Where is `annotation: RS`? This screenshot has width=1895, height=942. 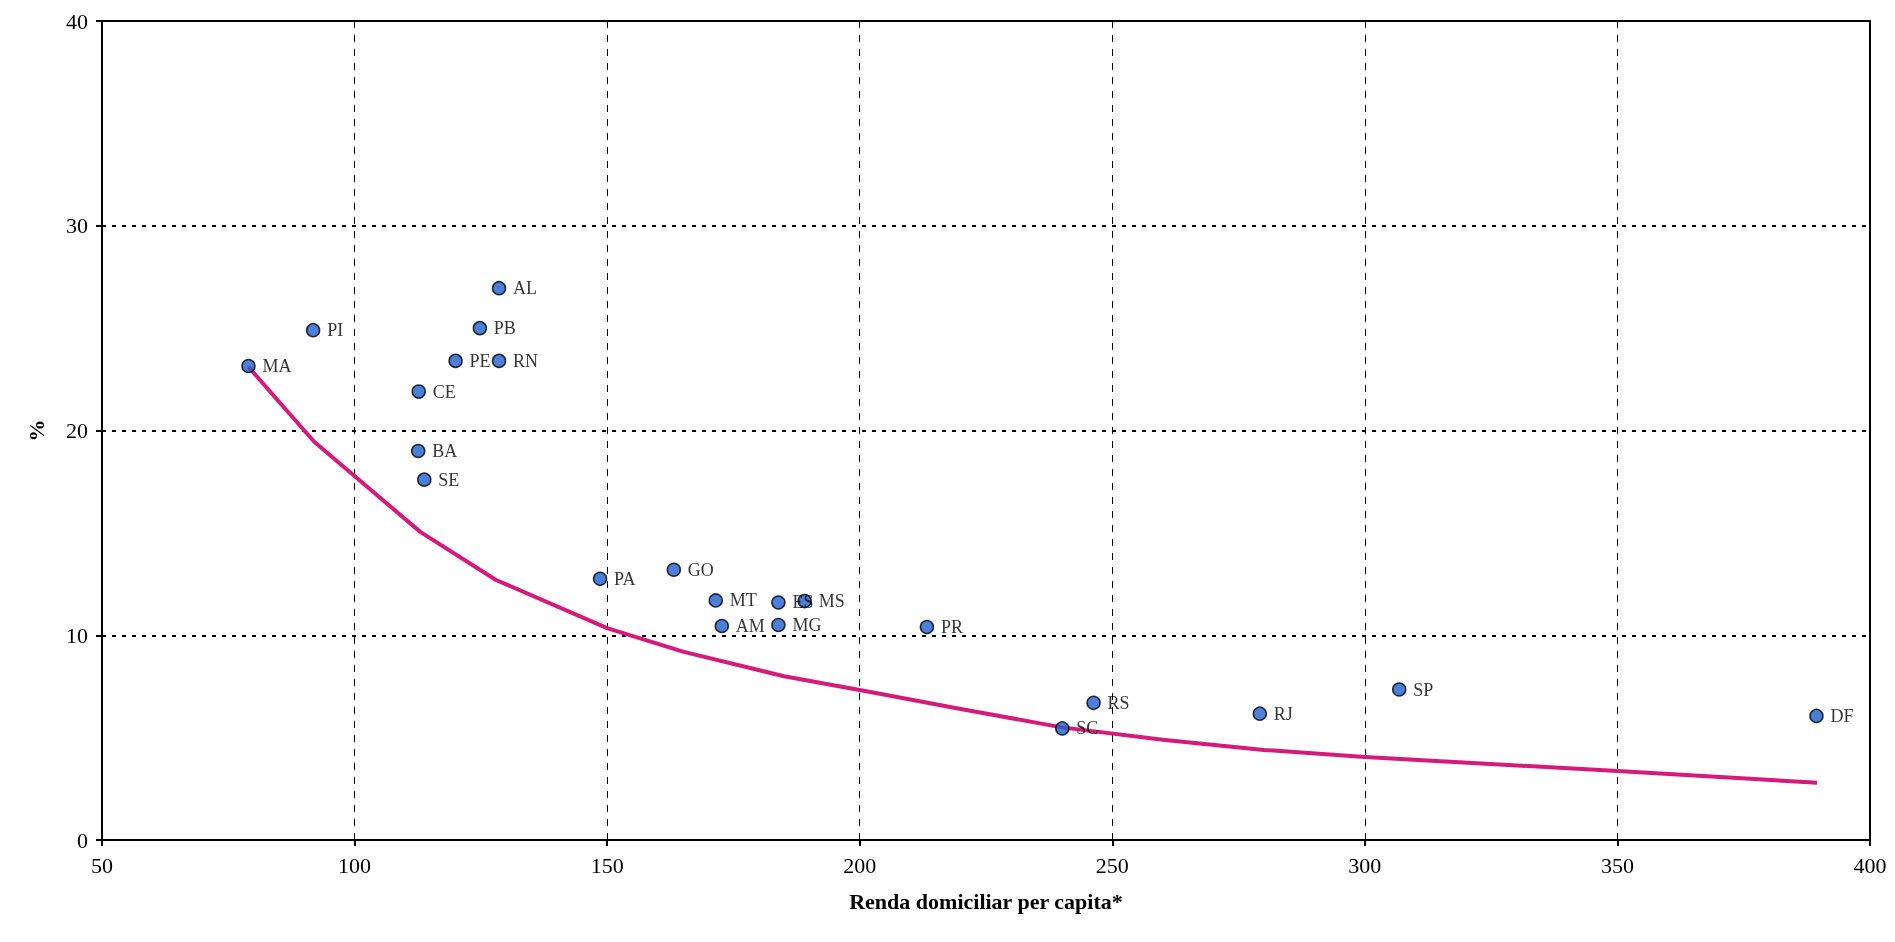 annotation: RS is located at coordinates (1118, 702).